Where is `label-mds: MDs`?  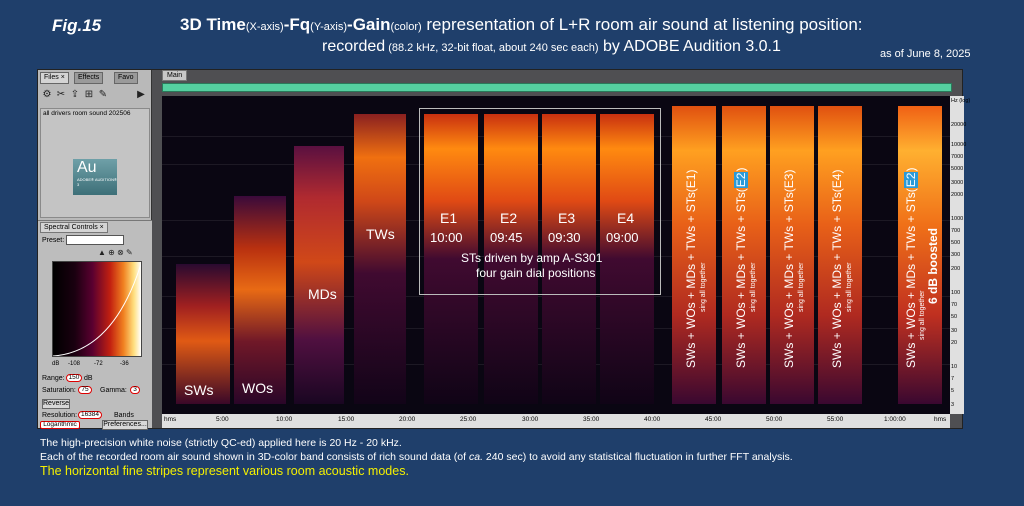
label-mds: MDs is located at coordinates (322, 294).